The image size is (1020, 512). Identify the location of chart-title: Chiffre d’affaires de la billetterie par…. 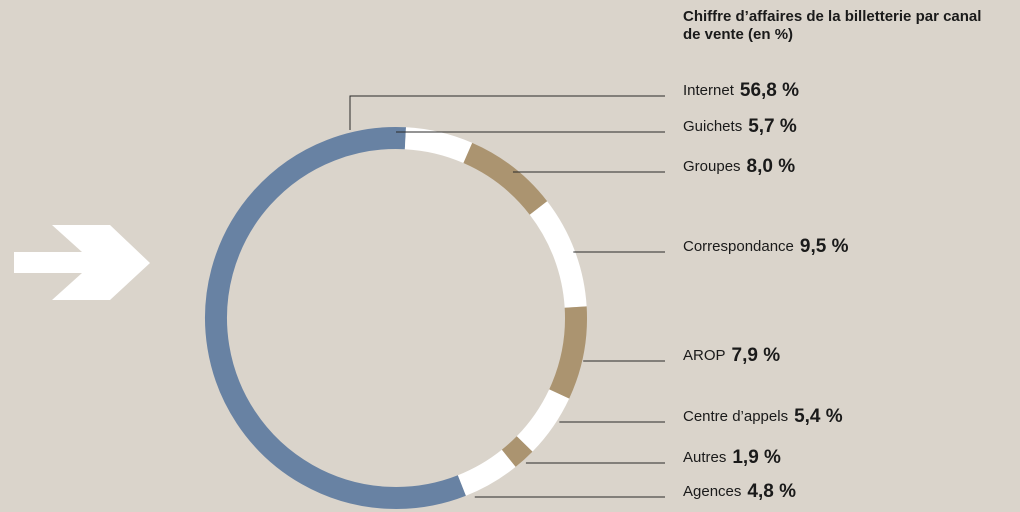
(832, 25).